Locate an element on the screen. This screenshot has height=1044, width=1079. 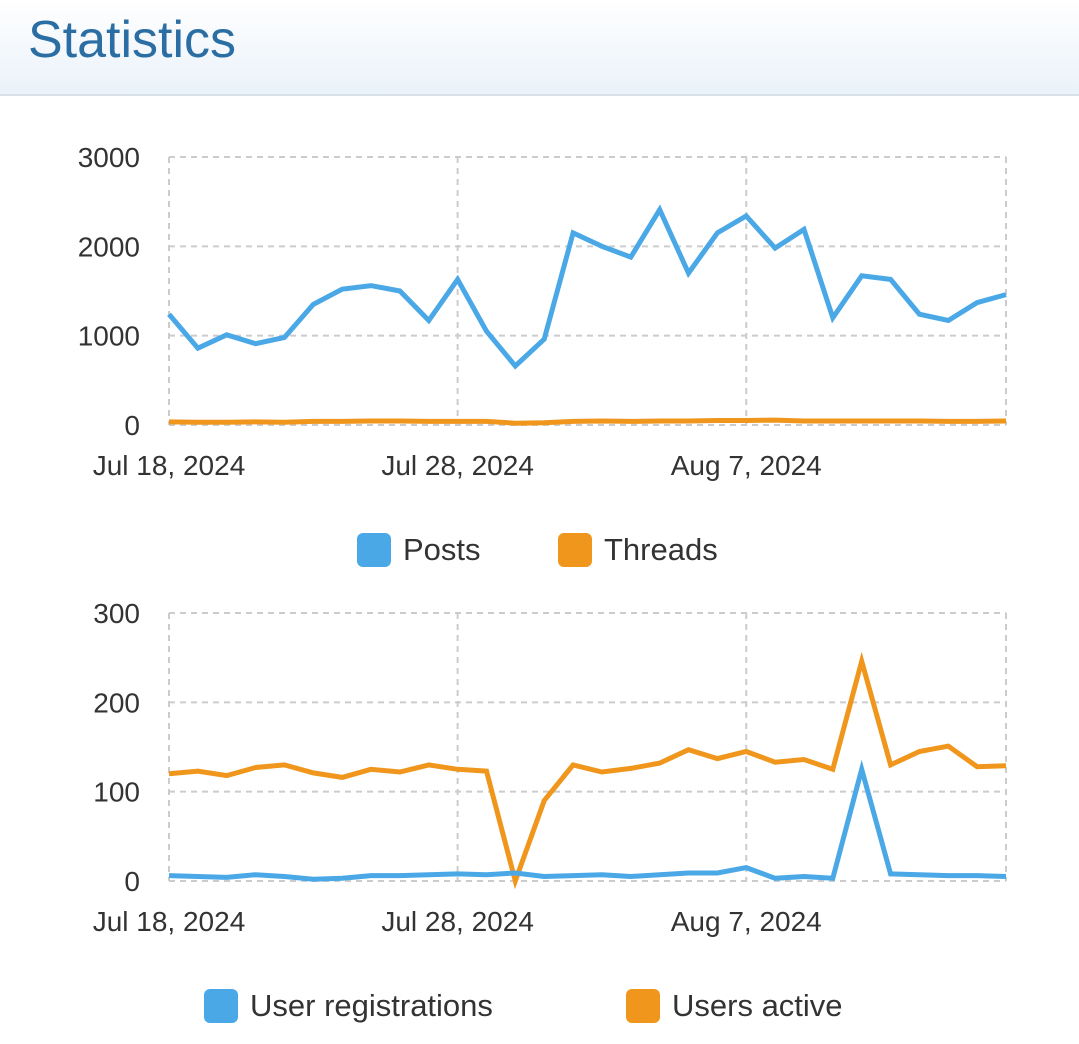
y-tick-label: 100 is located at coordinates (116, 792).